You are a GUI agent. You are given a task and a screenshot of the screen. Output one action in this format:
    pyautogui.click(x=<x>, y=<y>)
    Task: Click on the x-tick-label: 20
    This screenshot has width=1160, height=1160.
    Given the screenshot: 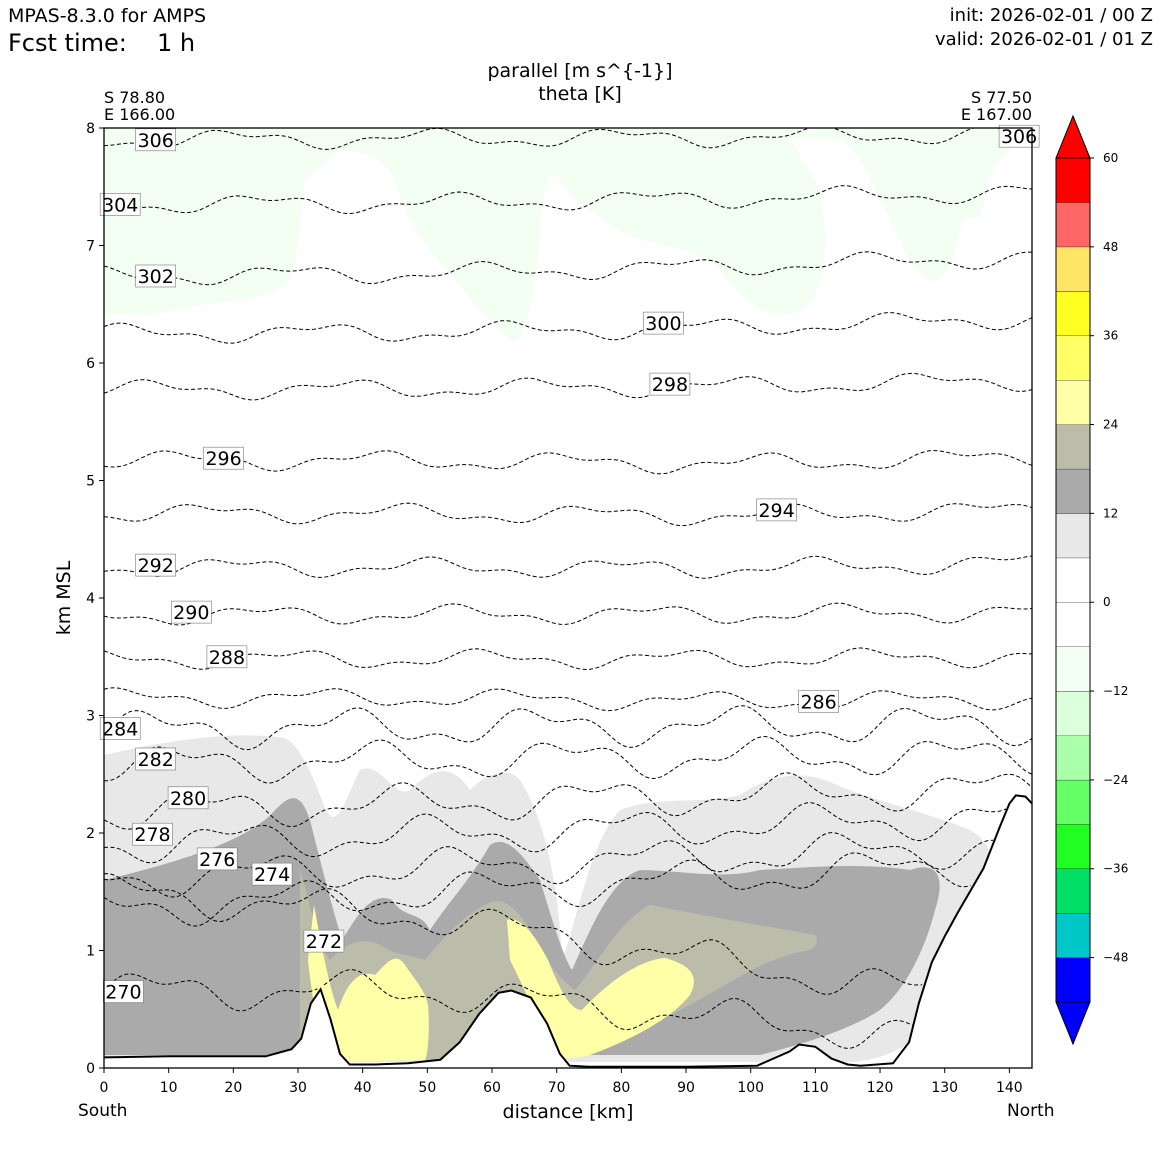 What is the action you would take?
    pyautogui.click(x=233, y=1088)
    